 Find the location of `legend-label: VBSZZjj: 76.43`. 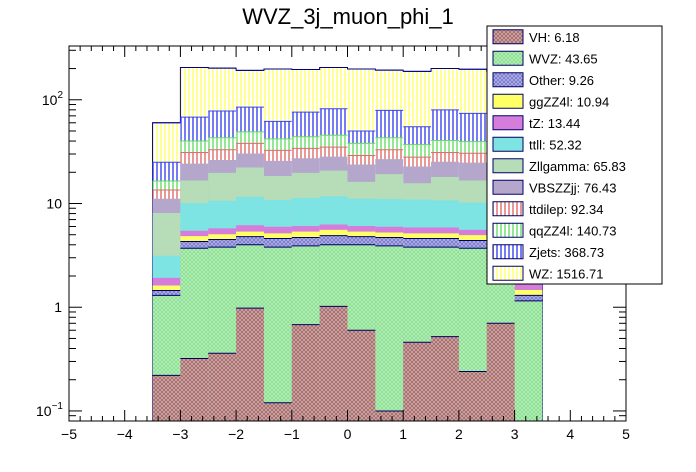

legend-label: VBSZZjj: 76.43 is located at coordinates (572, 187).